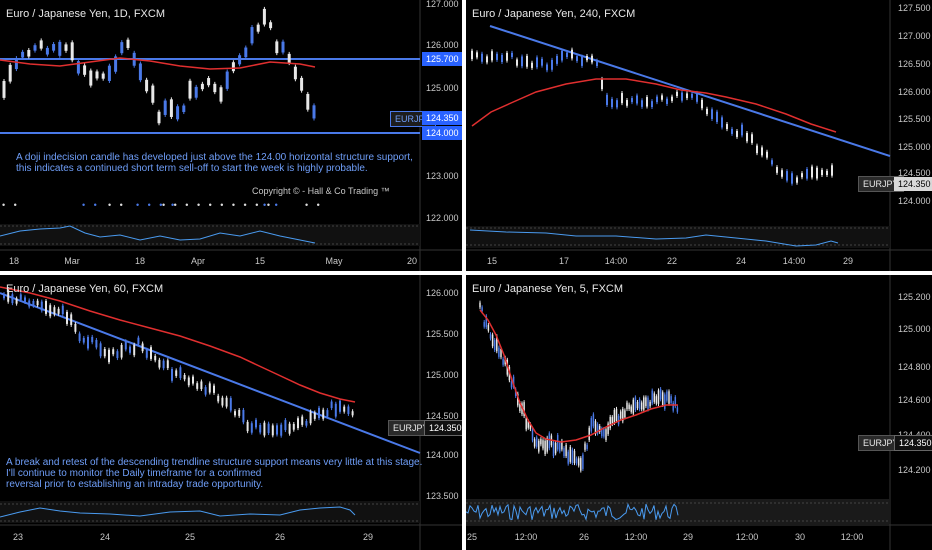 This screenshot has height=550, width=932. I want to click on symbol-tag: EURJPY, so click(881, 443).